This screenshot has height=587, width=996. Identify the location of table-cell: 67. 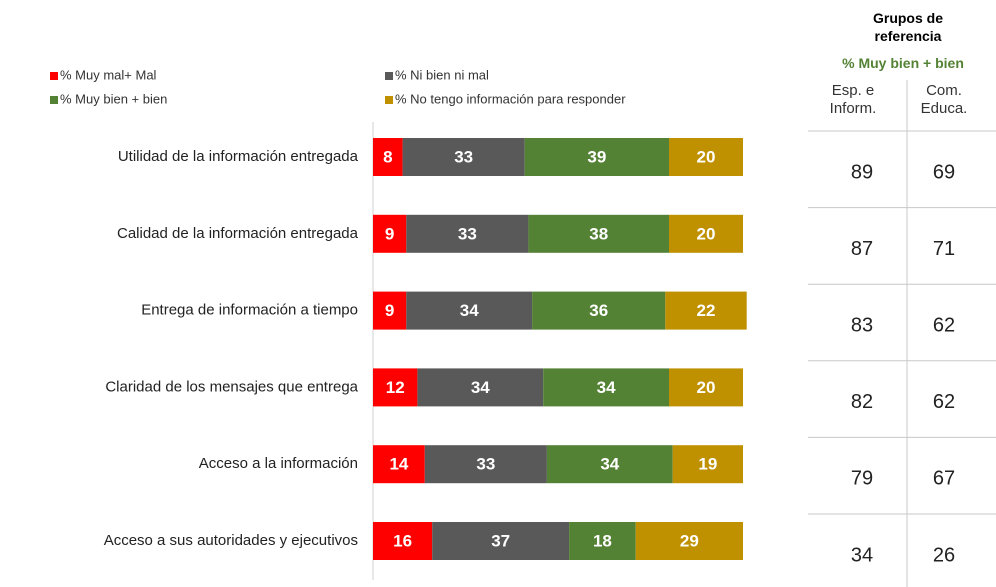
(944, 479).